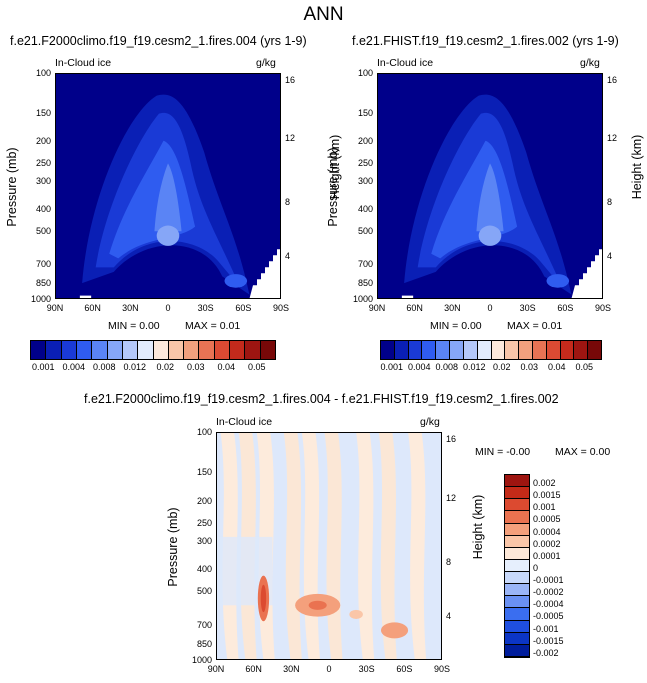 The image size is (647, 683). What do you see at coordinates (329, 669) in the screenshot?
I see `x-tick-label: 0` at bounding box center [329, 669].